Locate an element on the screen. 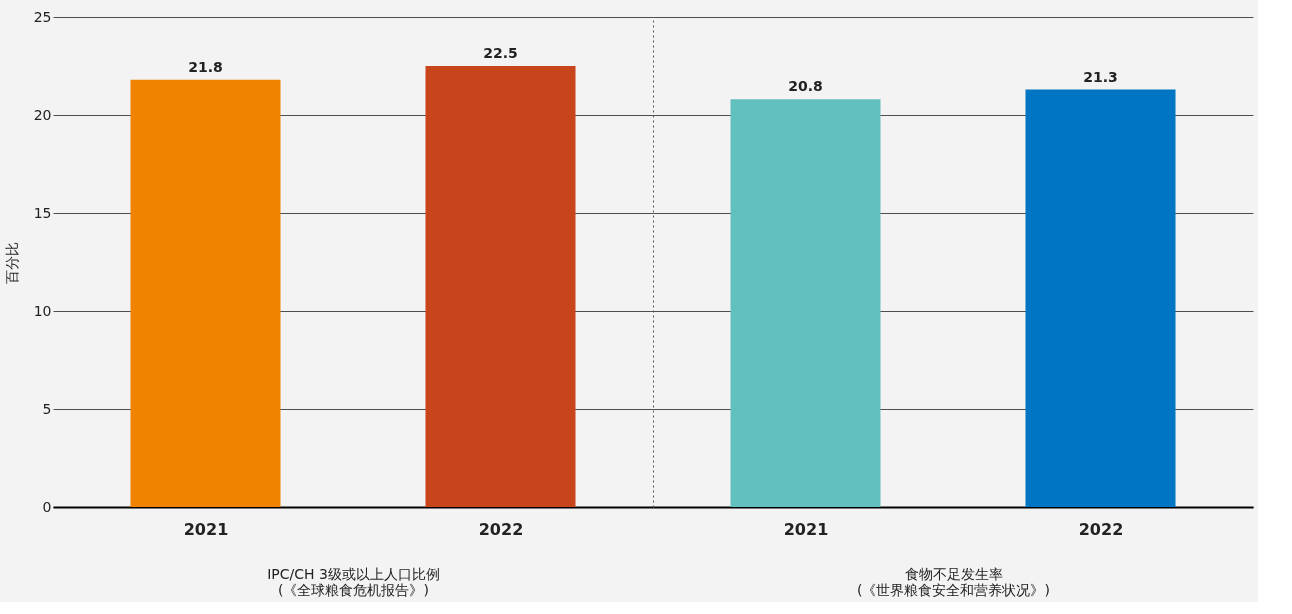  y-axis-title: 百分比 is located at coordinates (11, 262).